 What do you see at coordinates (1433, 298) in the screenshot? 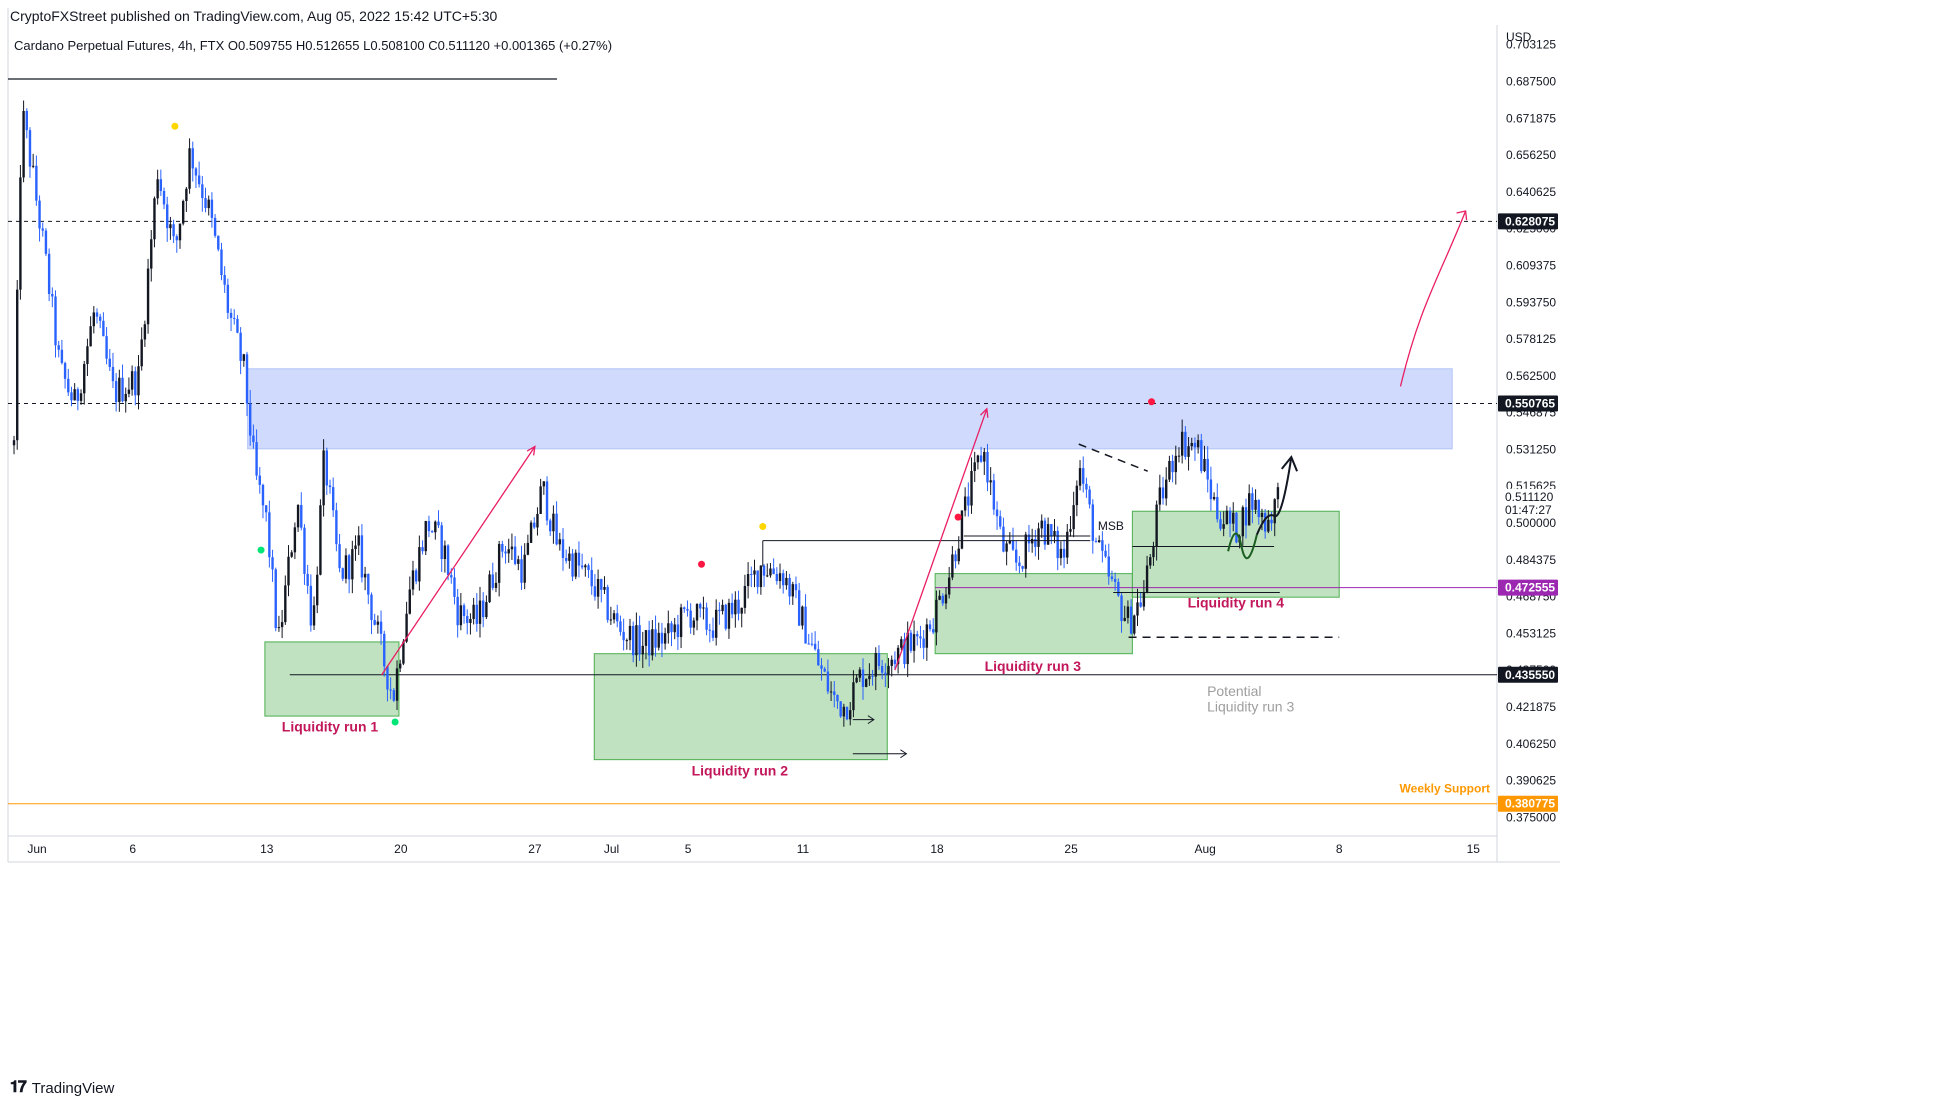
I see `target-projection-arrow` at bounding box center [1433, 298].